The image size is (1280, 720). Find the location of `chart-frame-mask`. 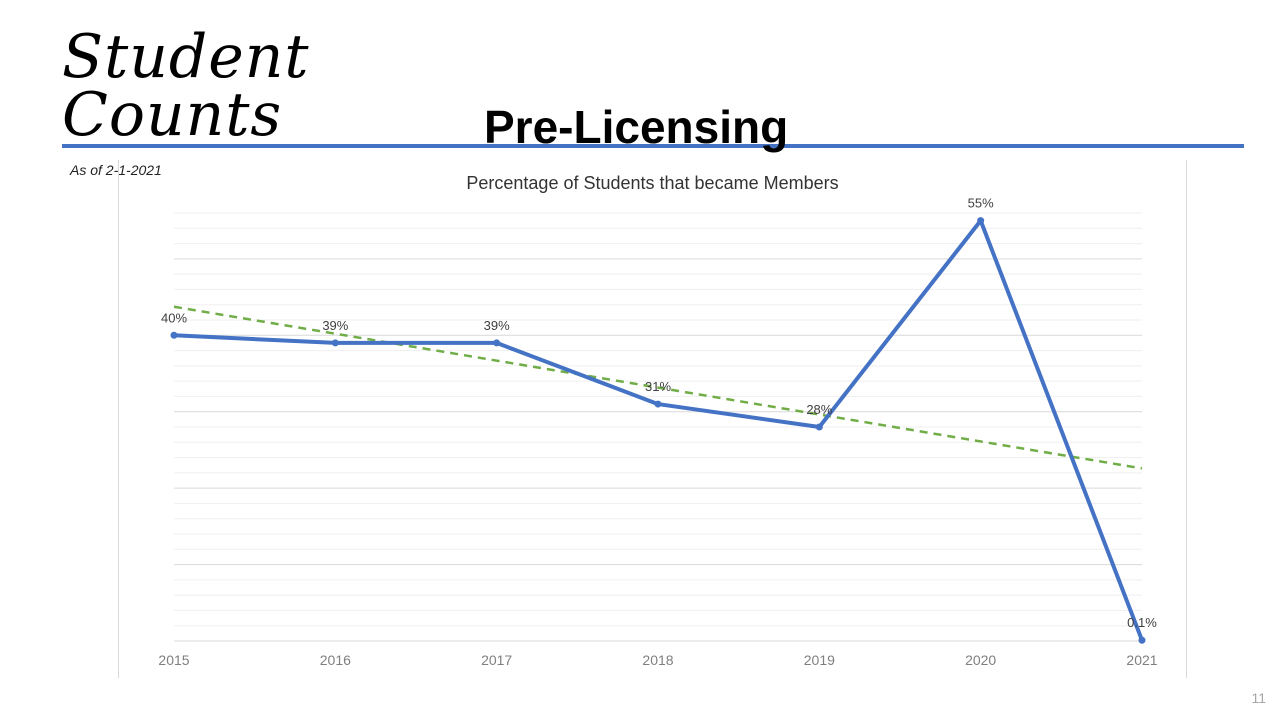

chart-frame-mask is located at coordinates (186, 154).